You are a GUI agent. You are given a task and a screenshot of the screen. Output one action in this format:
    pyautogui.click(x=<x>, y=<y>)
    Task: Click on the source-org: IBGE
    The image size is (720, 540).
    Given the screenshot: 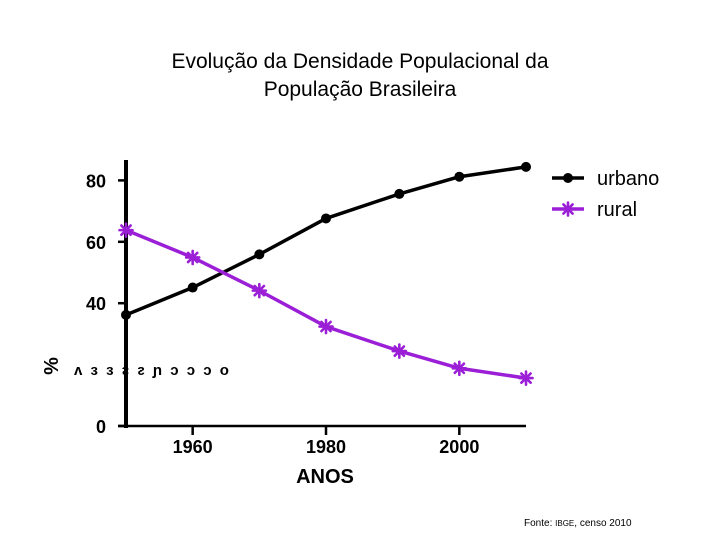 What is the action you would take?
    pyautogui.click(x=565, y=523)
    